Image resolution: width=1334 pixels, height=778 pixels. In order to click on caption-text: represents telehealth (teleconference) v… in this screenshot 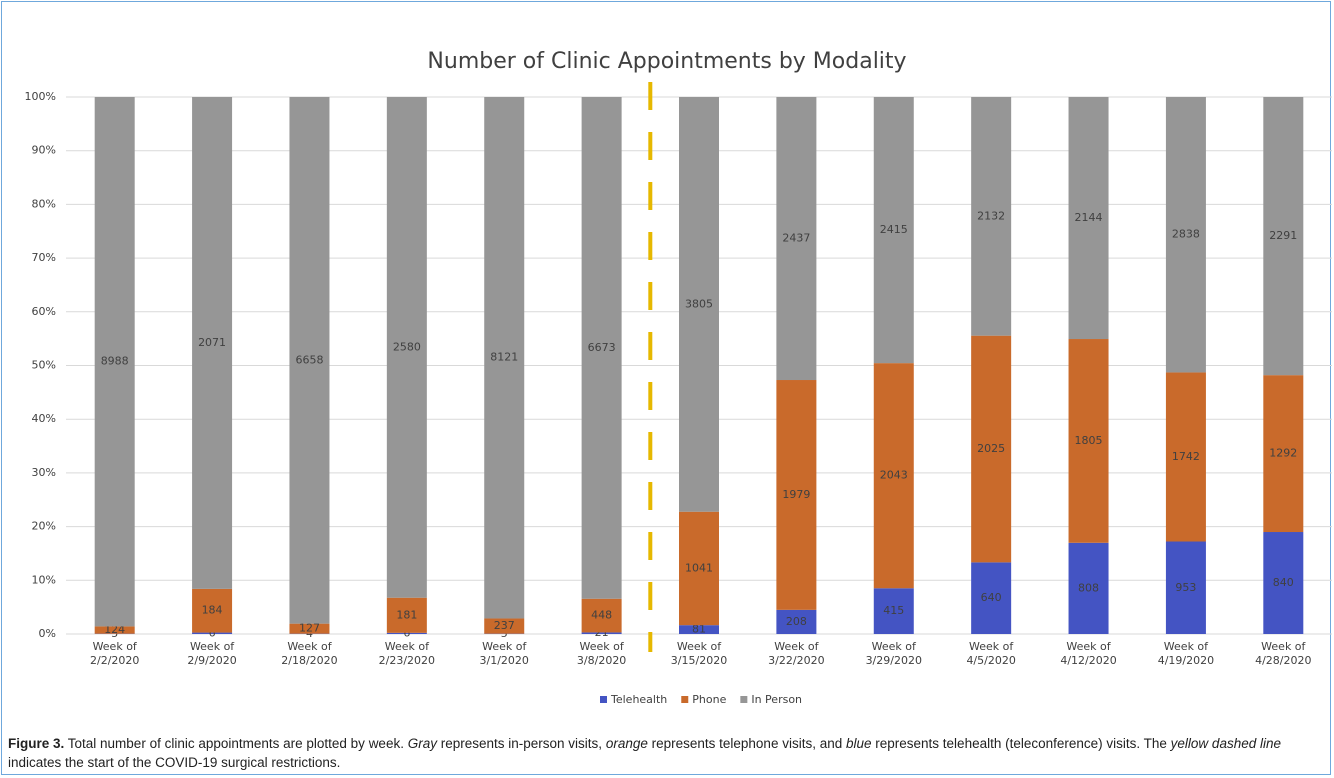, I will do `click(1021, 743)`.